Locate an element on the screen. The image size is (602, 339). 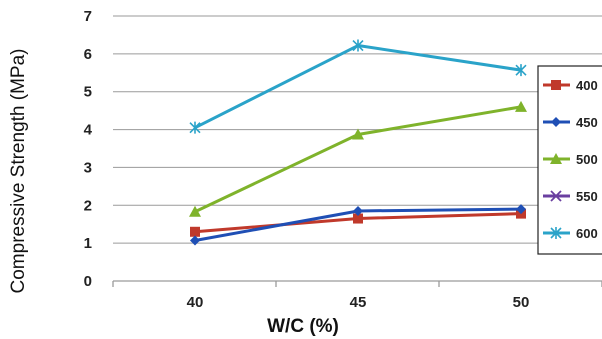
legend-label: 400 is located at coordinates (587, 85).